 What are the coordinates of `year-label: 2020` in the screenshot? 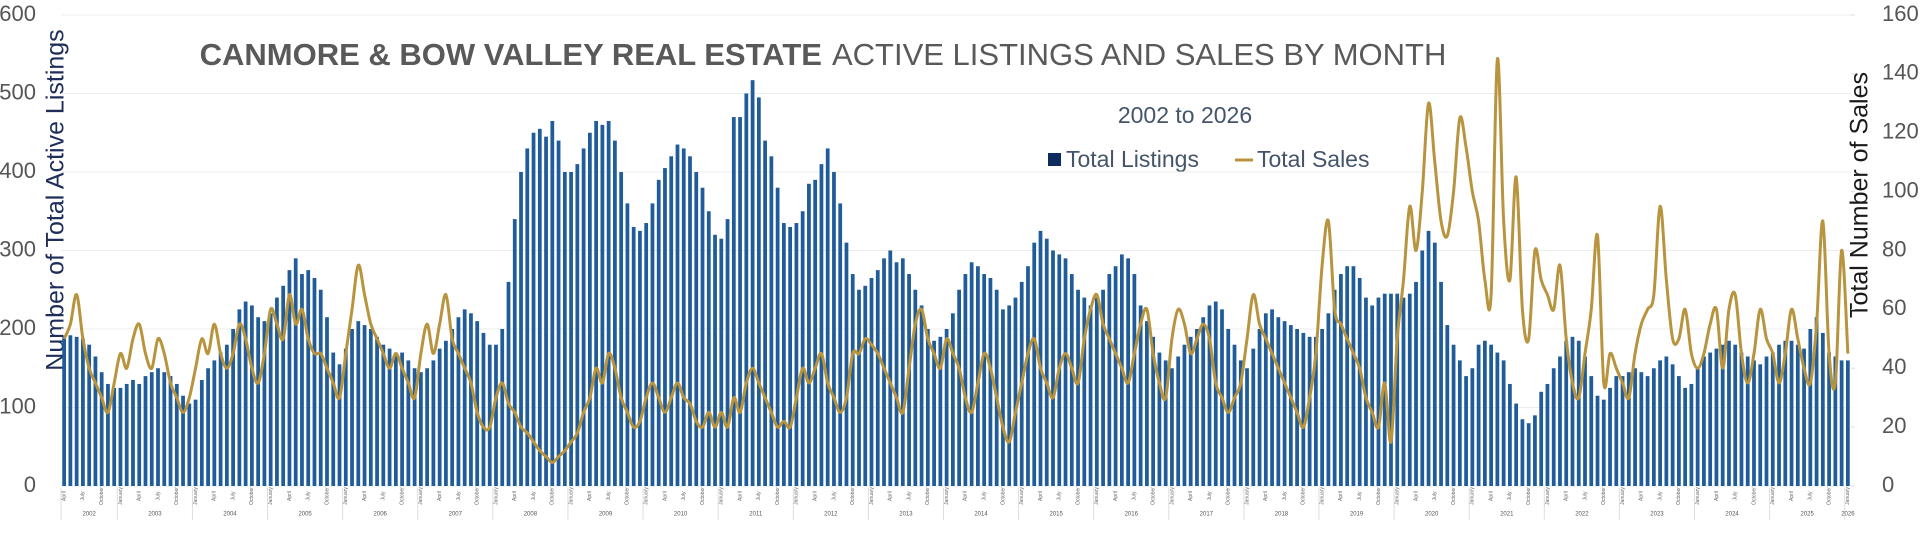 It's located at (1432, 515).